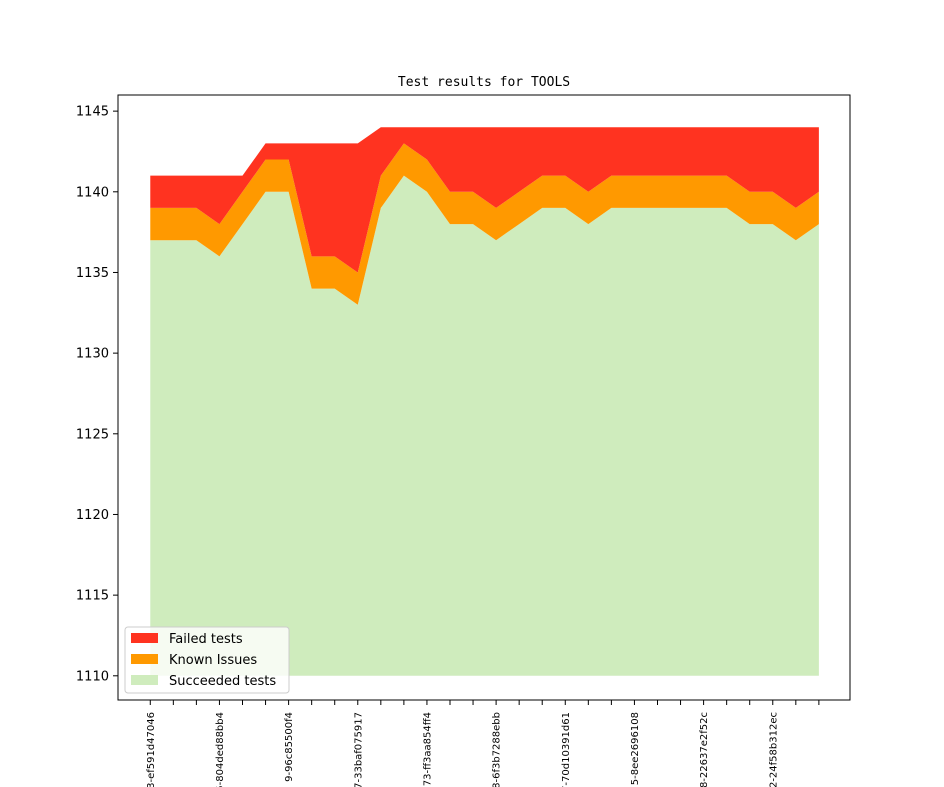 The height and width of the screenshot is (787, 944). What do you see at coordinates (427, 749) in the screenshot?
I see `x-tick-label: 73-ff3aa854ff4` at bounding box center [427, 749].